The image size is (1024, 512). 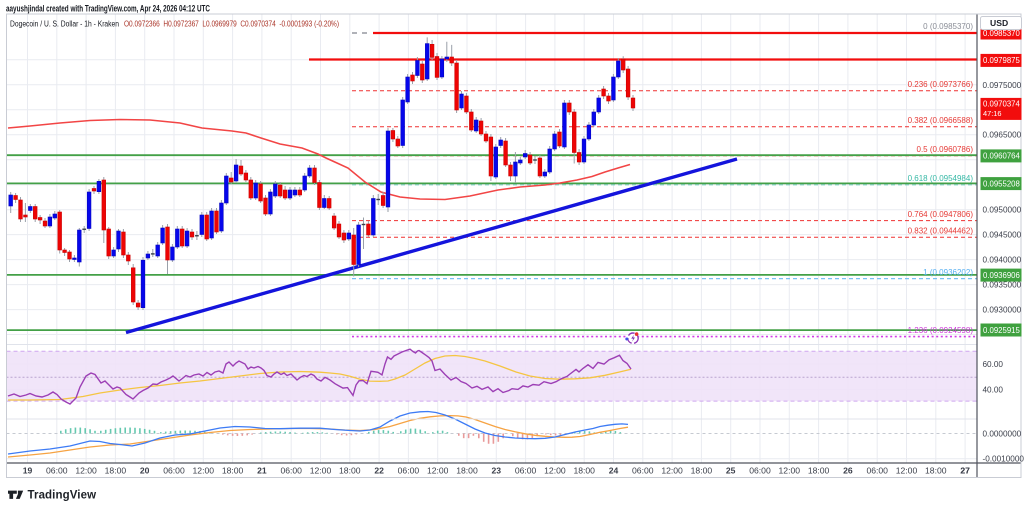 I want to click on svg-text: 0.0985370, so click(x=1002, y=33).